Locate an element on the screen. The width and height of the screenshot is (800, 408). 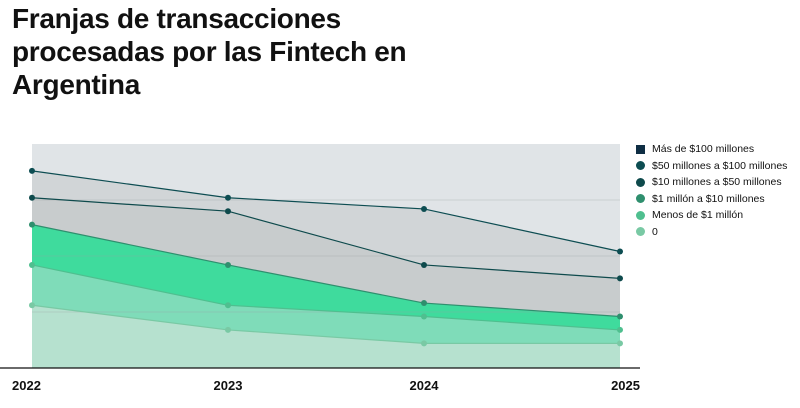
legend-item-2: $50 millones a $100 millones is located at coordinates (711, 166).